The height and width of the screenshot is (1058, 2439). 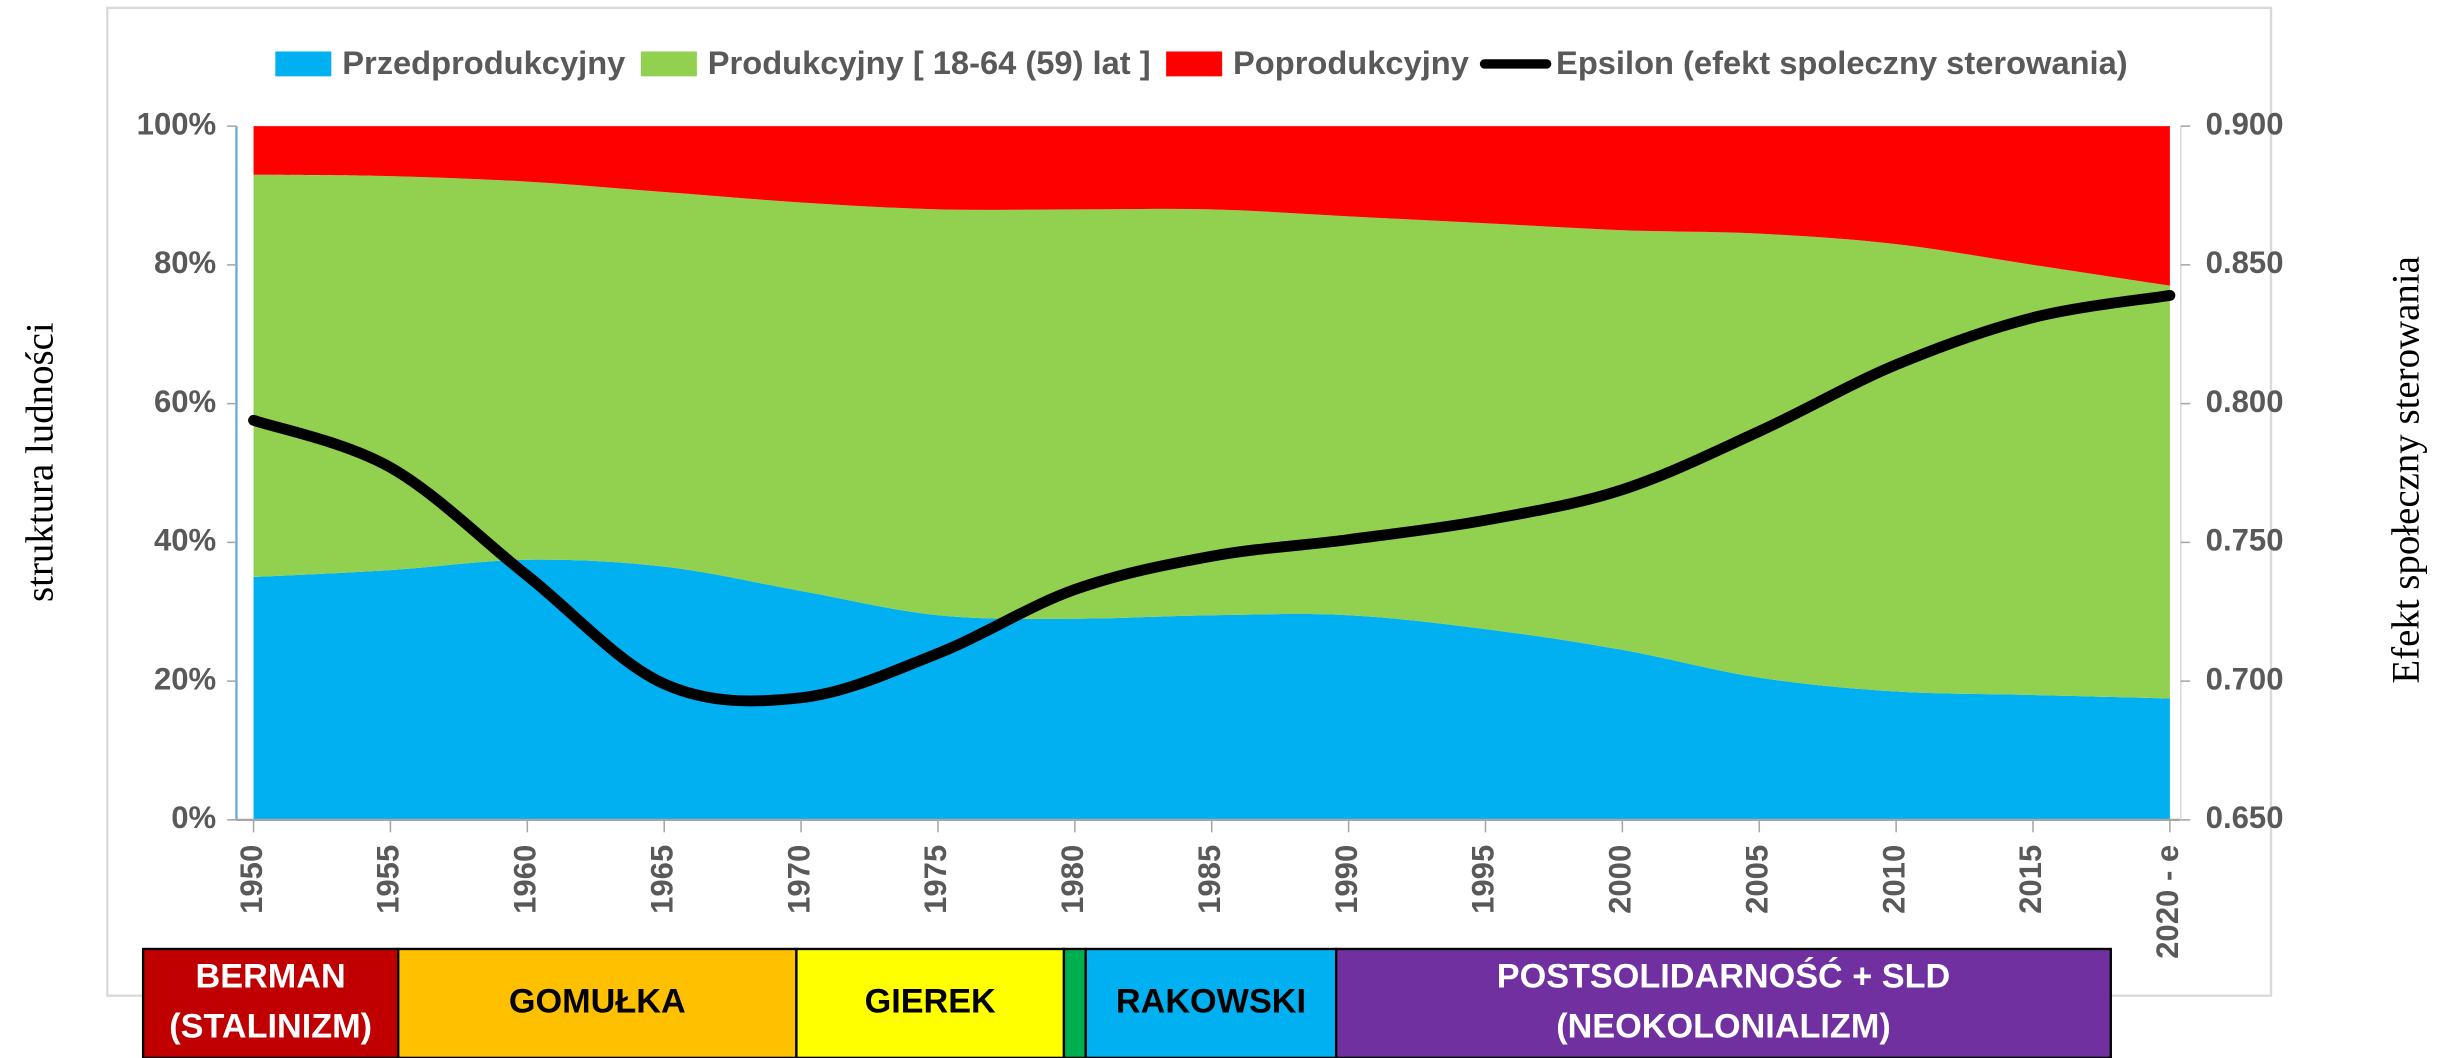 I want to click on y-tick-label: 40%, so click(x=185, y=540).